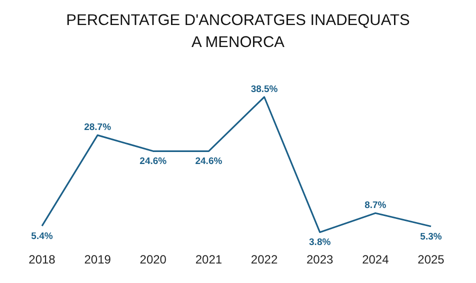 The image size is (476, 283). I want to click on data-label: 5.3%, so click(431, 236).